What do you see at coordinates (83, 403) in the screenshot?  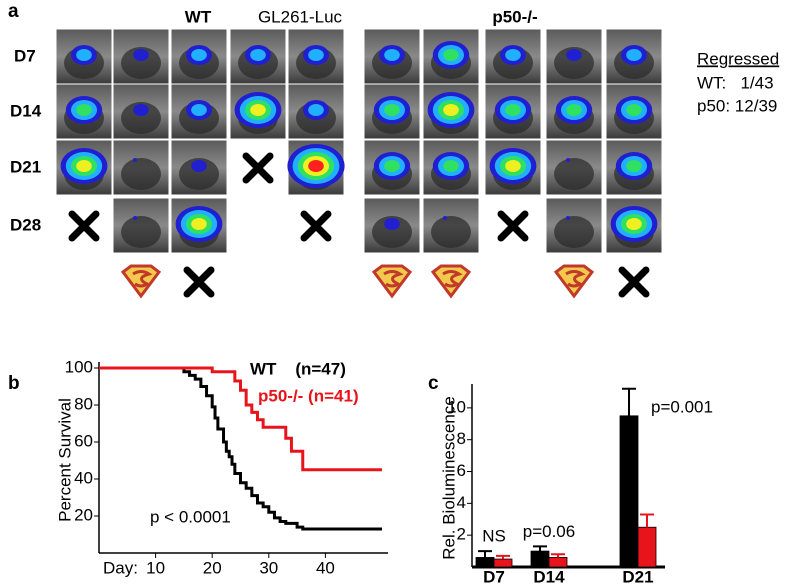 I see `y-tick-label: 80` at bounding box center [83, 403].